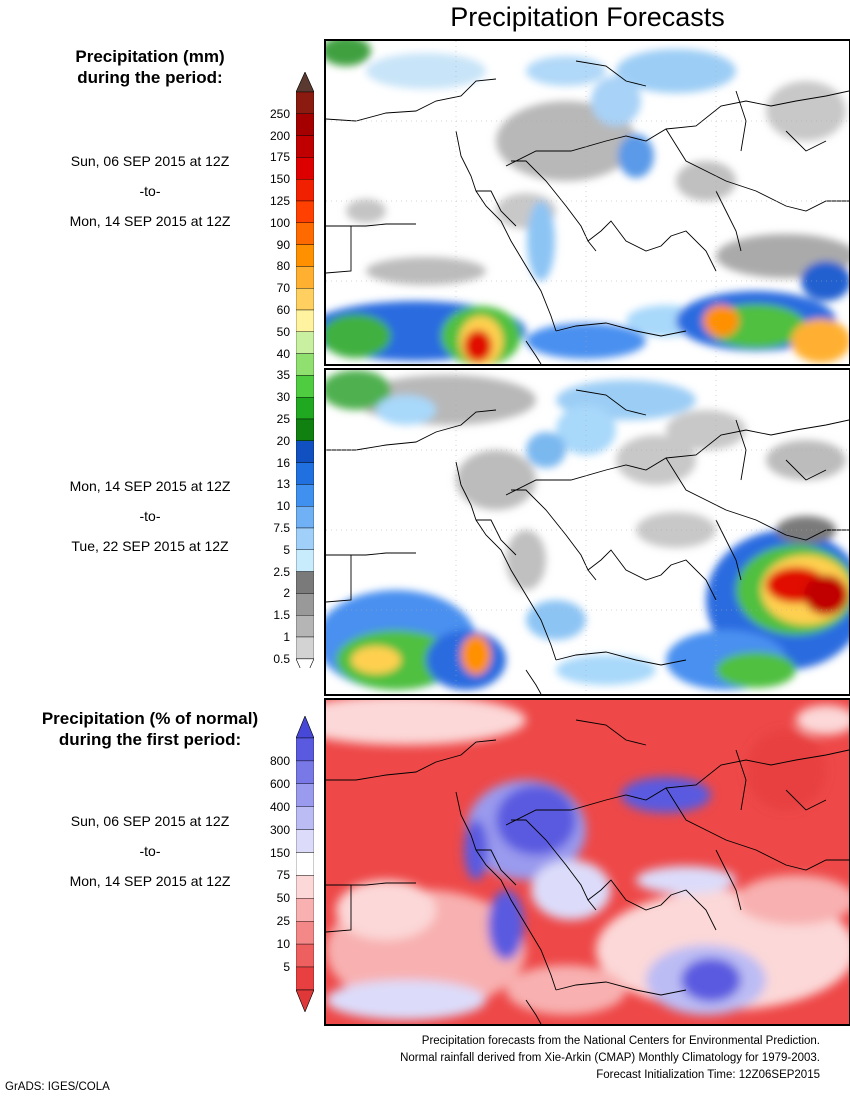 The width and height of the screenshot is (850, 1100). Describe the element at coordinates (286, 593) in the screenshot. I see `mm-colorbar-tick-label: 2` at that location.